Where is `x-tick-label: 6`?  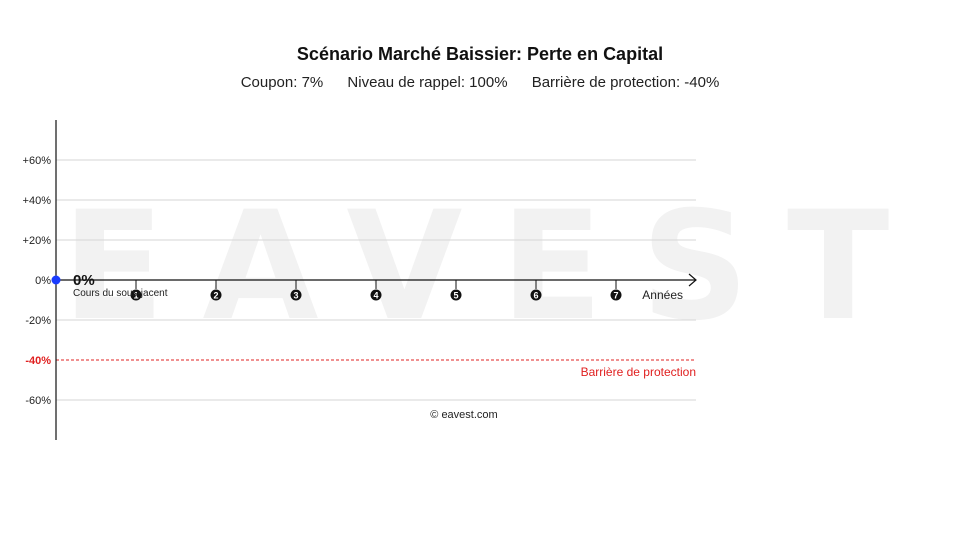
x-tick-label: 6 is located at coordinates (535, 296).